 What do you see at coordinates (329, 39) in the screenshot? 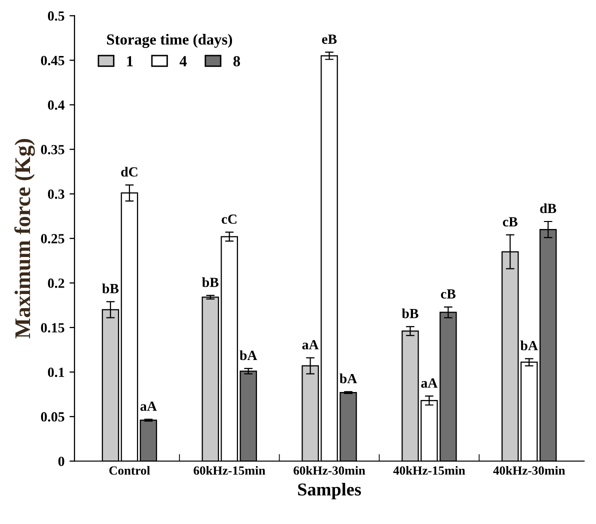
I see `data-label: eB` at bounding box center [329, 39].